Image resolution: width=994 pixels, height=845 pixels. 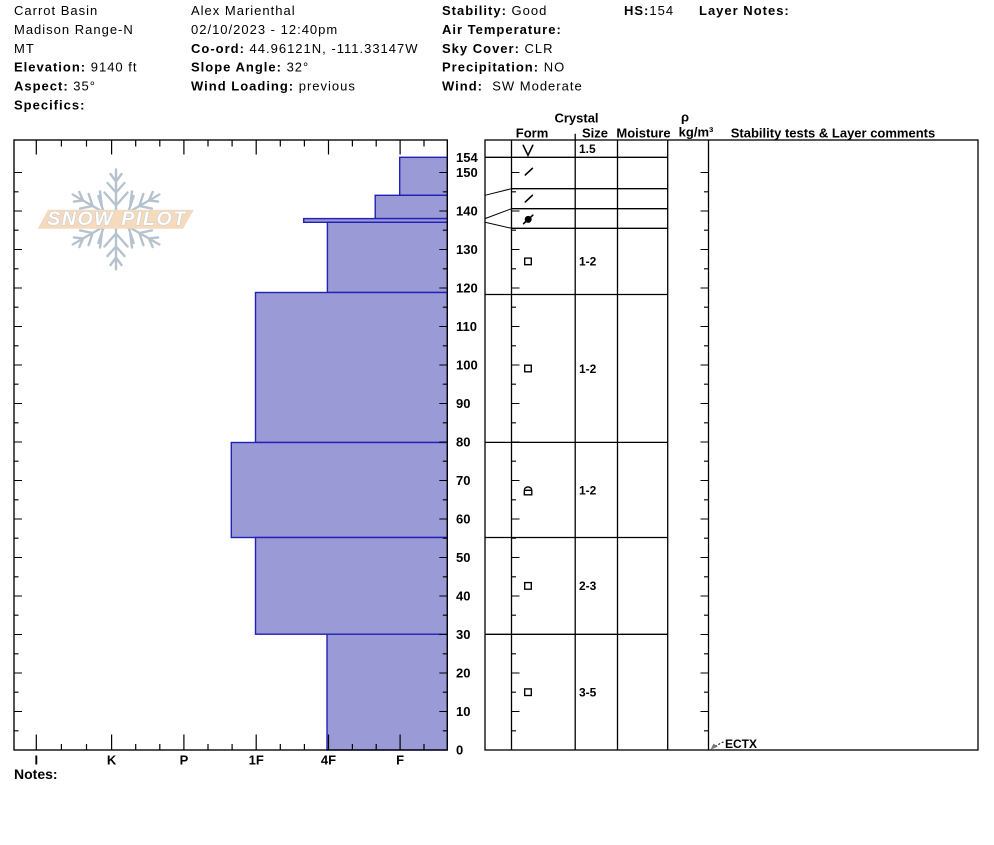 I want to click on svg-text: HS:154, so click(x=649, y=10).